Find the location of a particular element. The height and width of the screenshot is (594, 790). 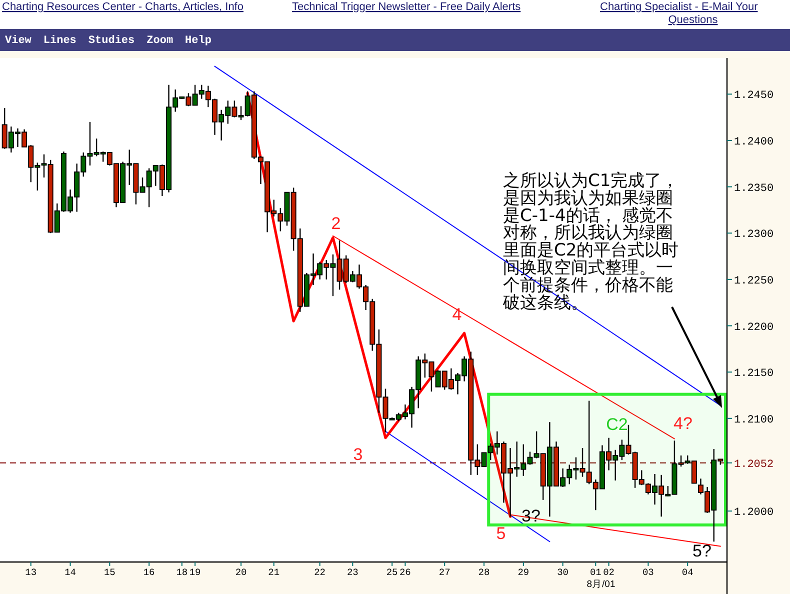

text: 8月/01 is located at coordinates (601, 584).